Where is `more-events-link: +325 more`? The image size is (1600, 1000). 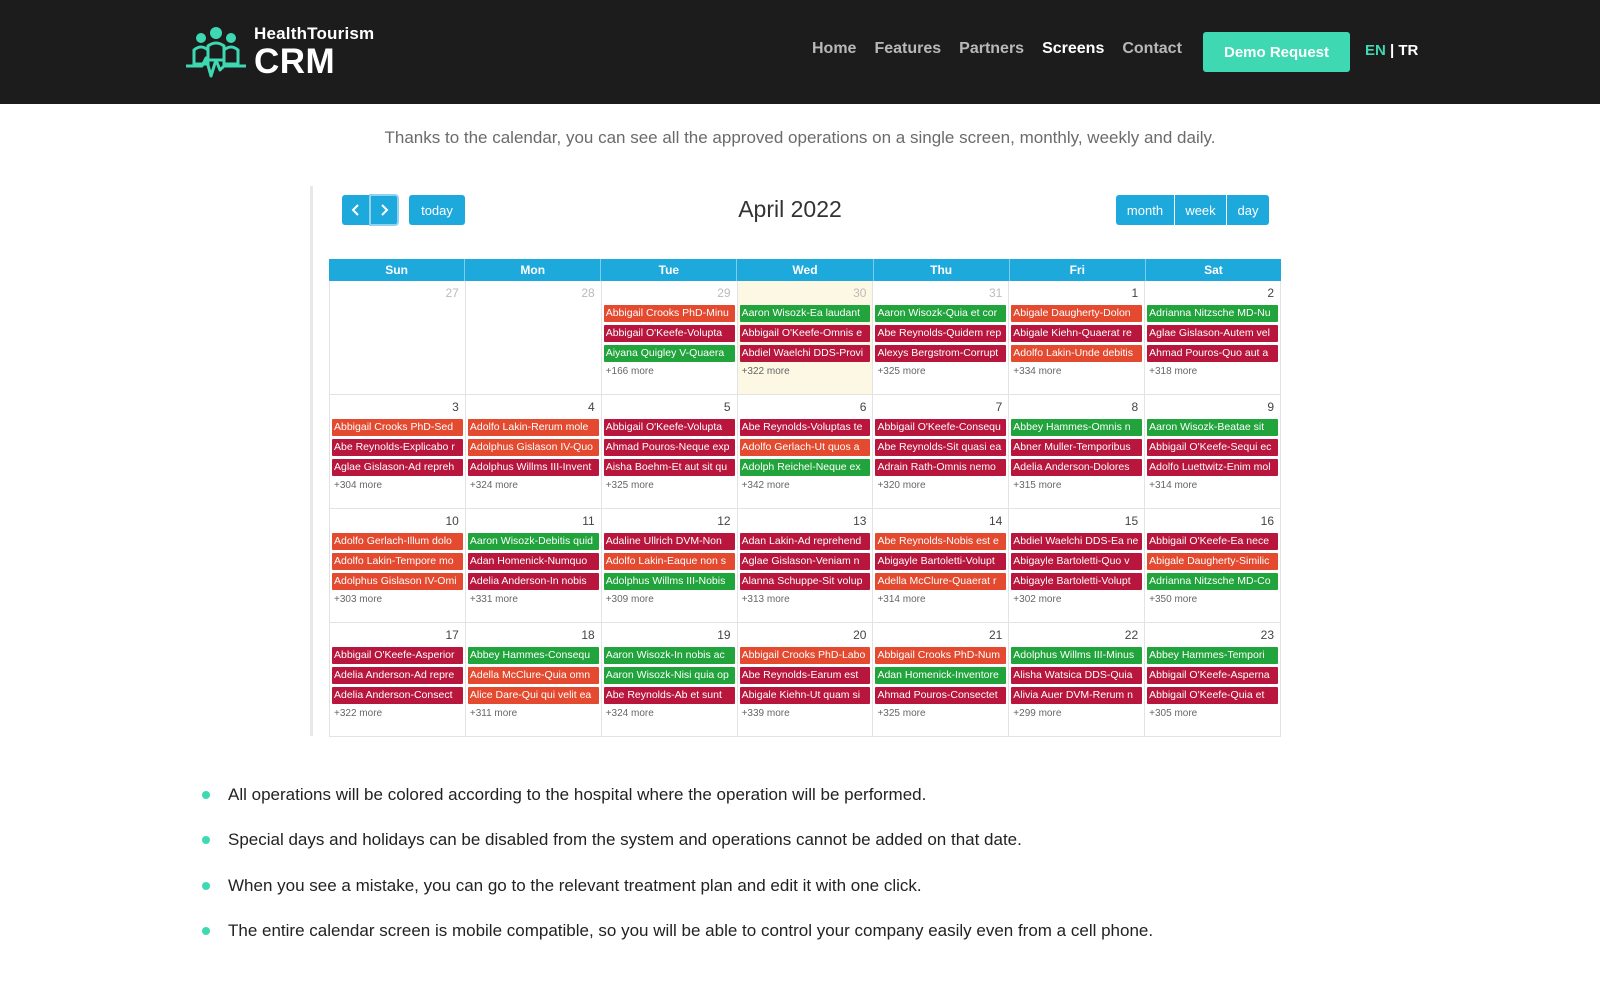 more-events-link: +325 more is located at coordinates (901, 713).